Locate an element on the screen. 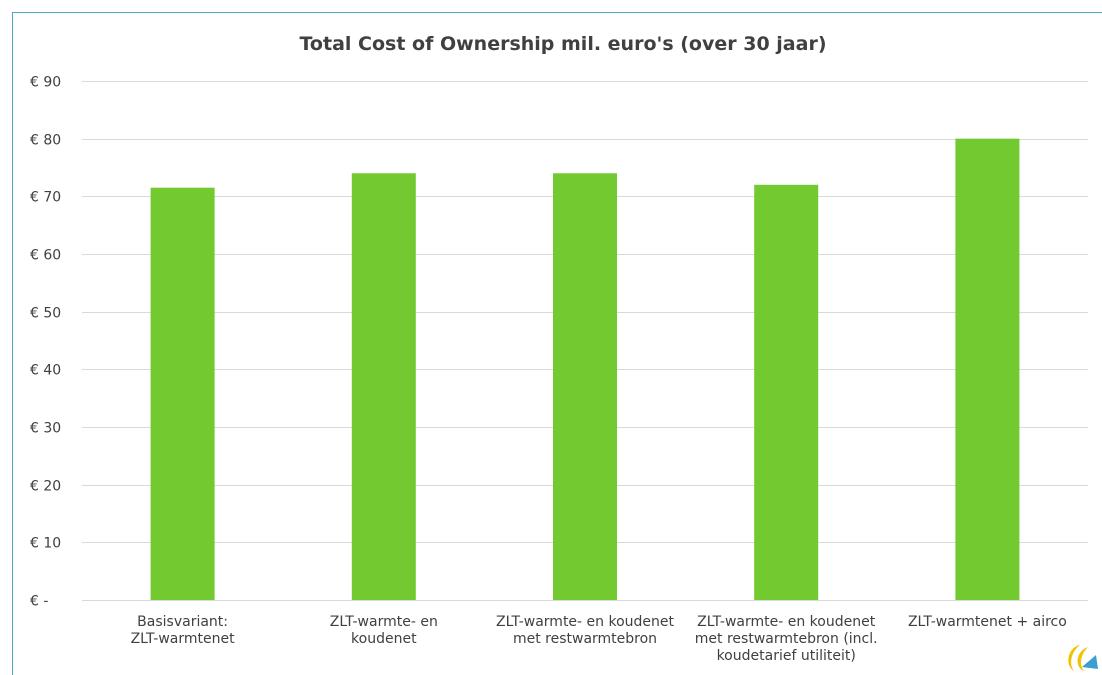 The image size is (1102, 675). y-tick-label: € 60 is located at coordinates (45, 256).